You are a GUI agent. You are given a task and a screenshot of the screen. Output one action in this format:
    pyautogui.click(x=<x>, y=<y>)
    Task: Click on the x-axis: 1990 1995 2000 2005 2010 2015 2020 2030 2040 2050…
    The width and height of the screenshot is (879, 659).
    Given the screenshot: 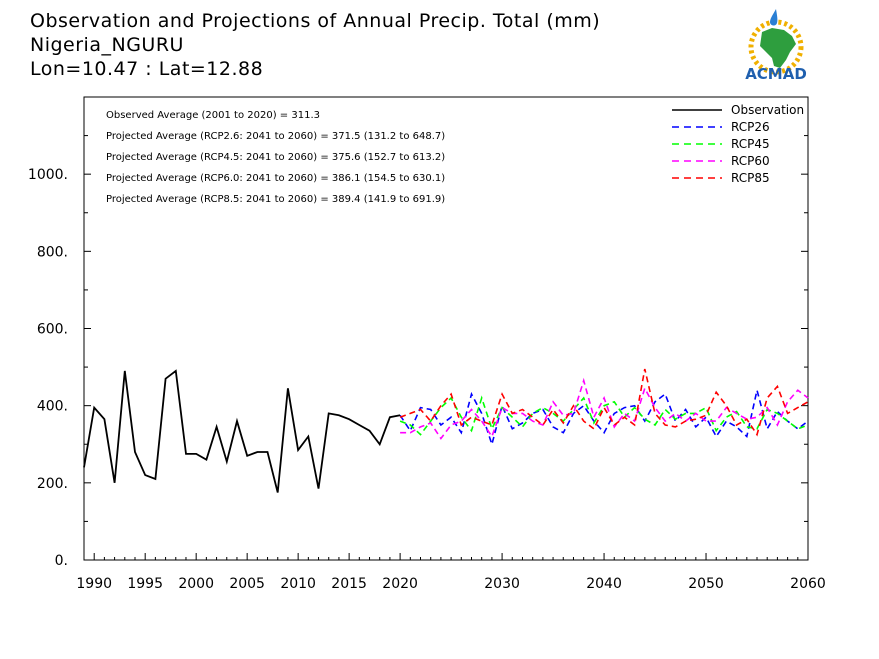 What is the action you would take?
    pyautogui.click(x=451, y=572)
    